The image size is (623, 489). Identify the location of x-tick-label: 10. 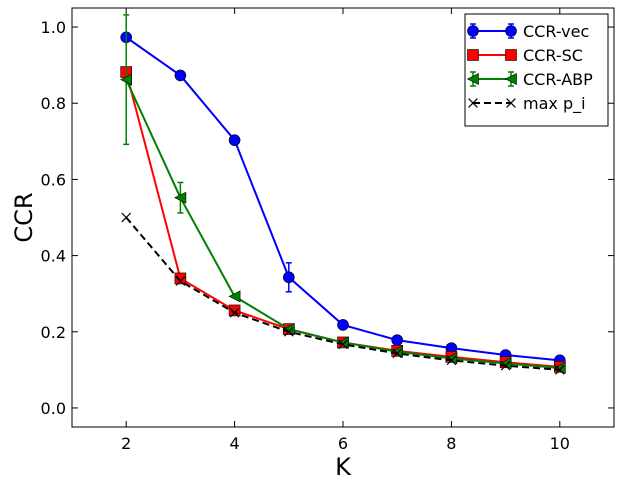
(560, 443).